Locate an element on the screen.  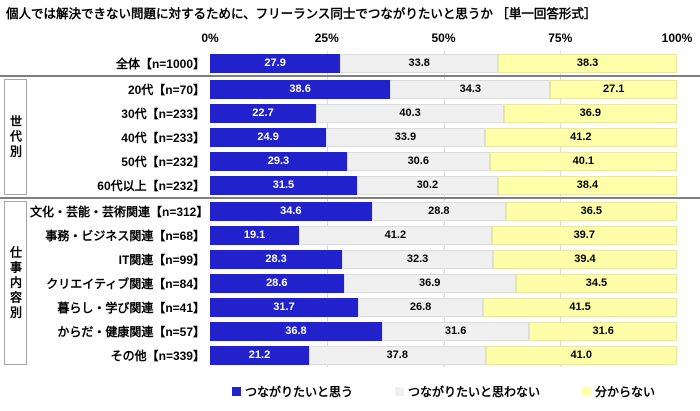
segment-disagree: 30.2 is located at coordinates (427, 185).